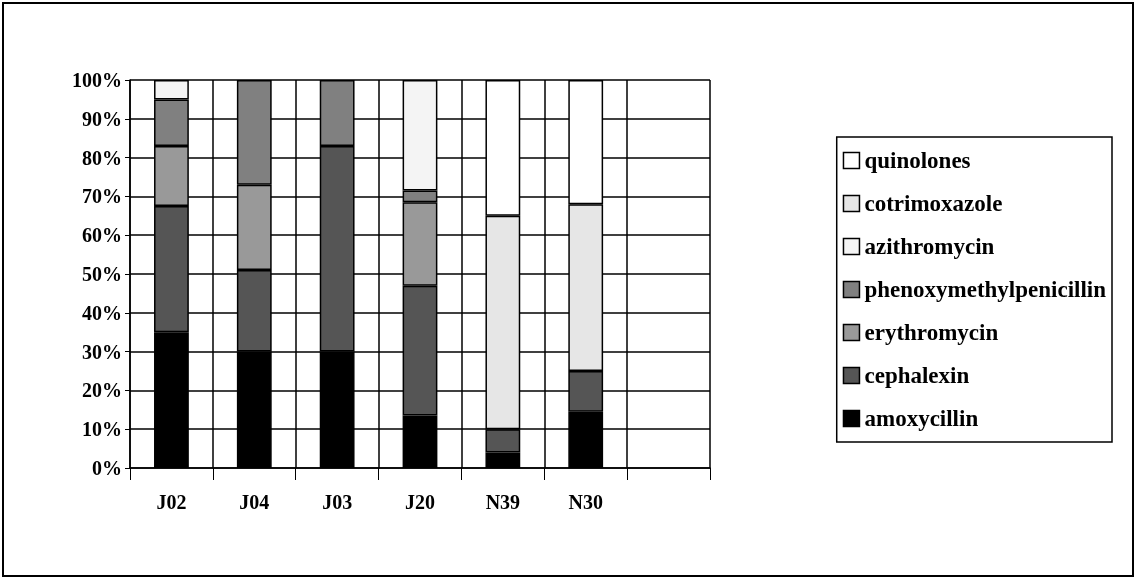 This screenshot has height=579, width=1136. What do you see at coordinates (929, 246) in the screenshot?
I see `legend-label: azithromycin` at bounding box center [929, 246].